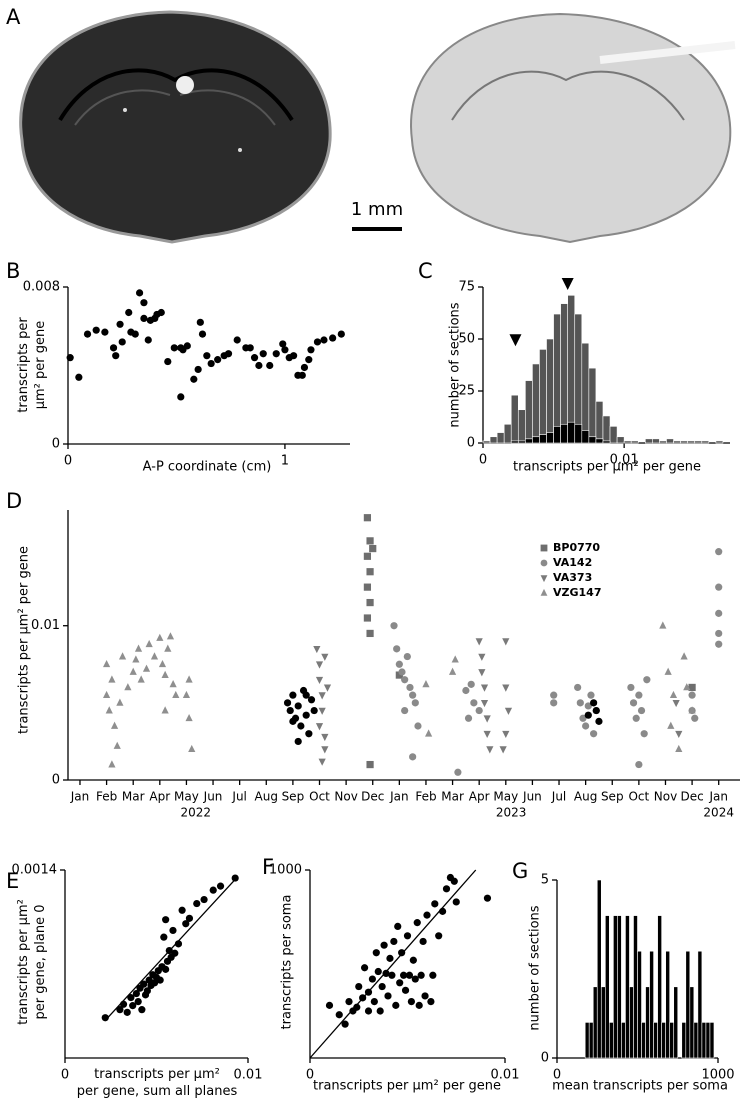 This screenshot has height=1100, width=745. I want to click on x-tick-label: May, so click(186, 797).